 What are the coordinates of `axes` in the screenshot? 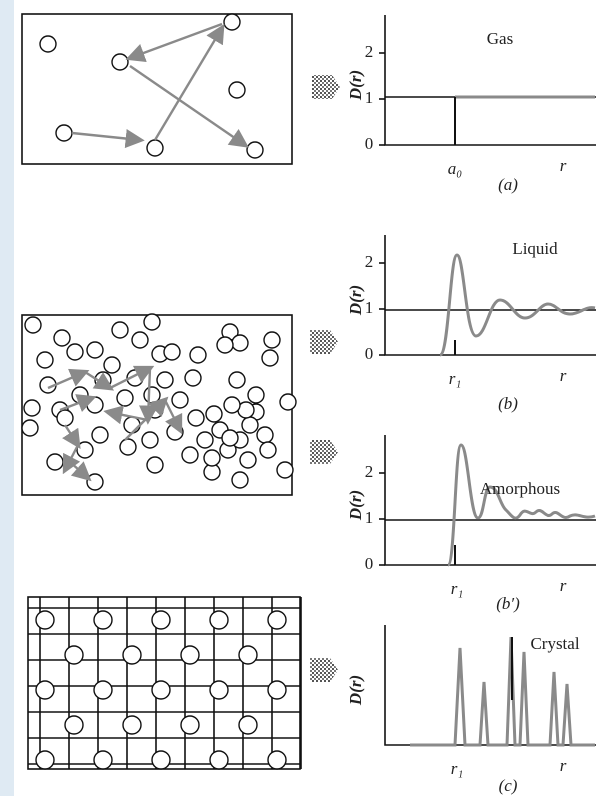 It's located at (490, 685).